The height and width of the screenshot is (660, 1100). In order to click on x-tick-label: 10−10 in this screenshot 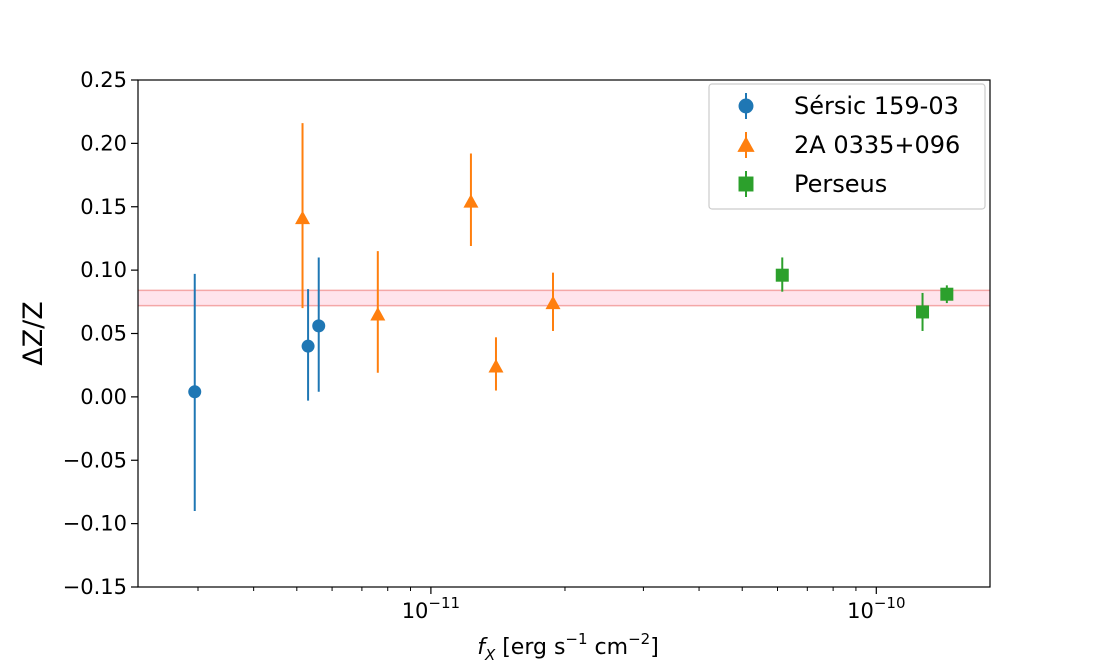, I will do `click(876, 608)`.